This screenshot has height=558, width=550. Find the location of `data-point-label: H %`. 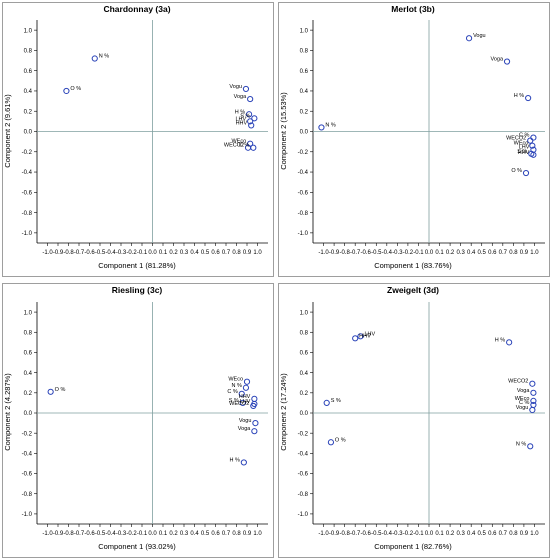

data-point-label: H % is located at coordinates (519, 96).